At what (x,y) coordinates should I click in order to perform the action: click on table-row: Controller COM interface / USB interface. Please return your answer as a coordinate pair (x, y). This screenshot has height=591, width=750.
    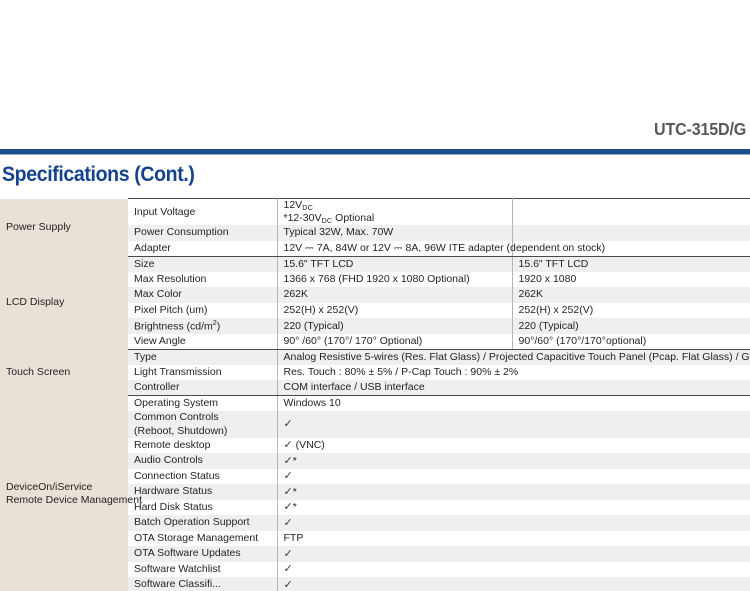
    Looking at the image, I should click on (375, 388).